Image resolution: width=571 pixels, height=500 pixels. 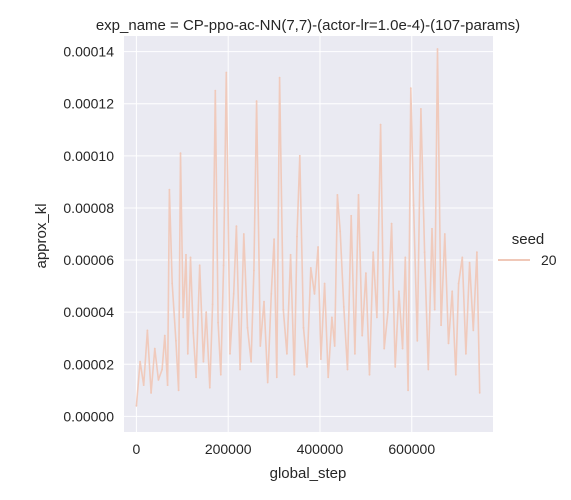 I want to click on legend-title: seed, so click(x=528, y=239).